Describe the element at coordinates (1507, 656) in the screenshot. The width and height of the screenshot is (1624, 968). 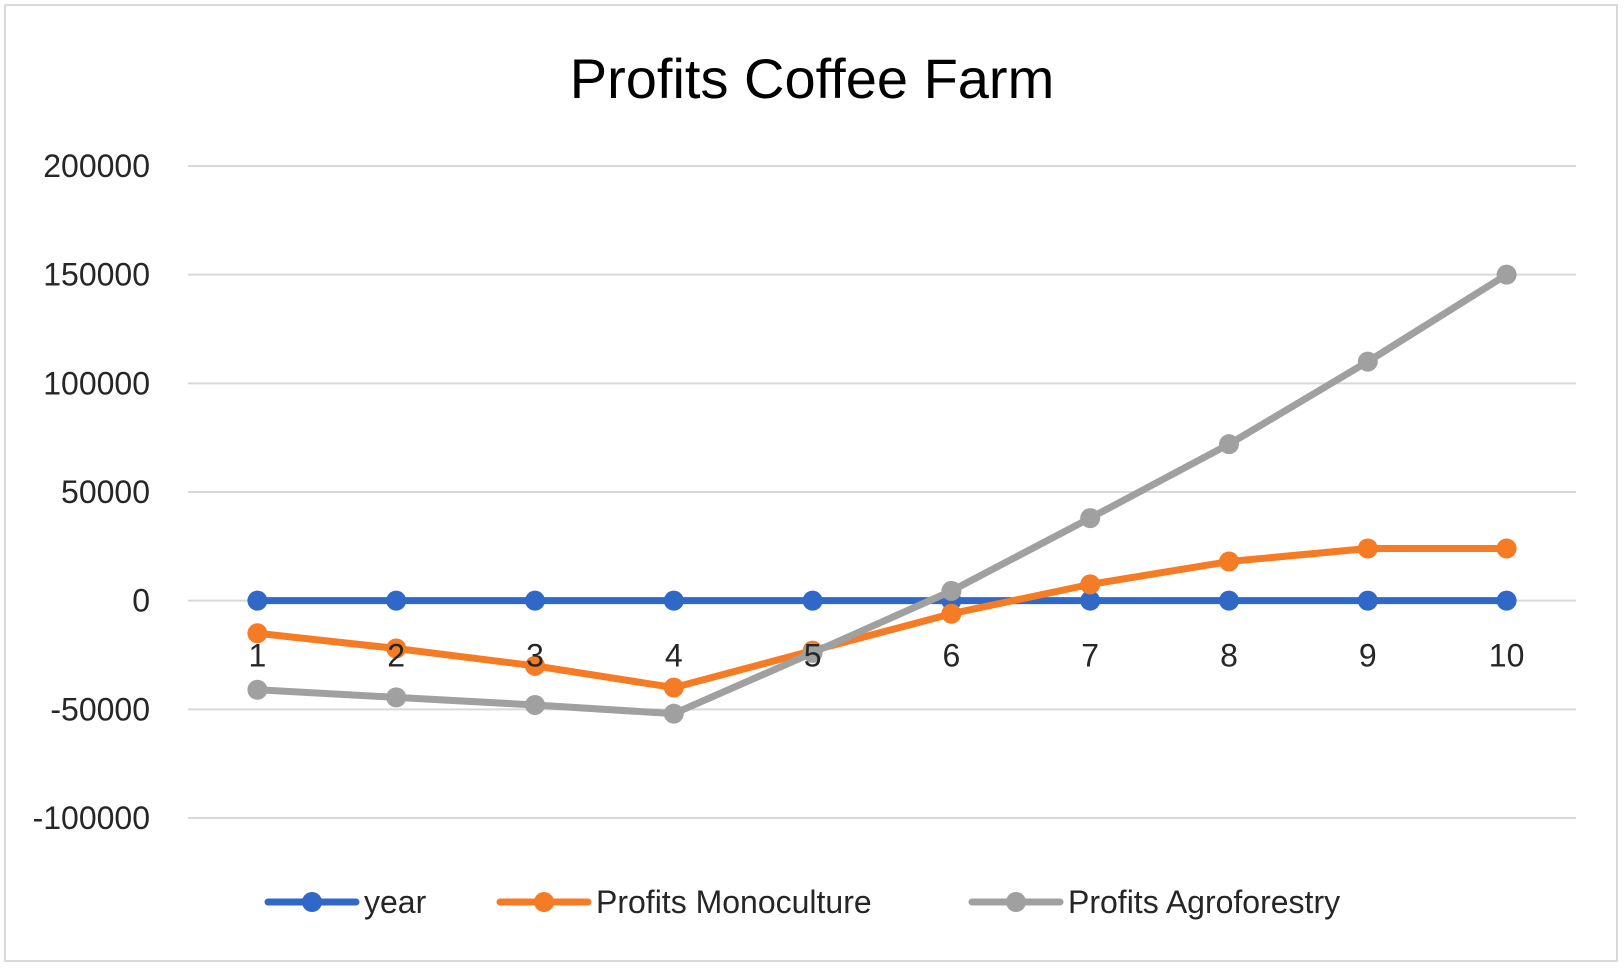
I see `x-tick-label: 10` at that location.